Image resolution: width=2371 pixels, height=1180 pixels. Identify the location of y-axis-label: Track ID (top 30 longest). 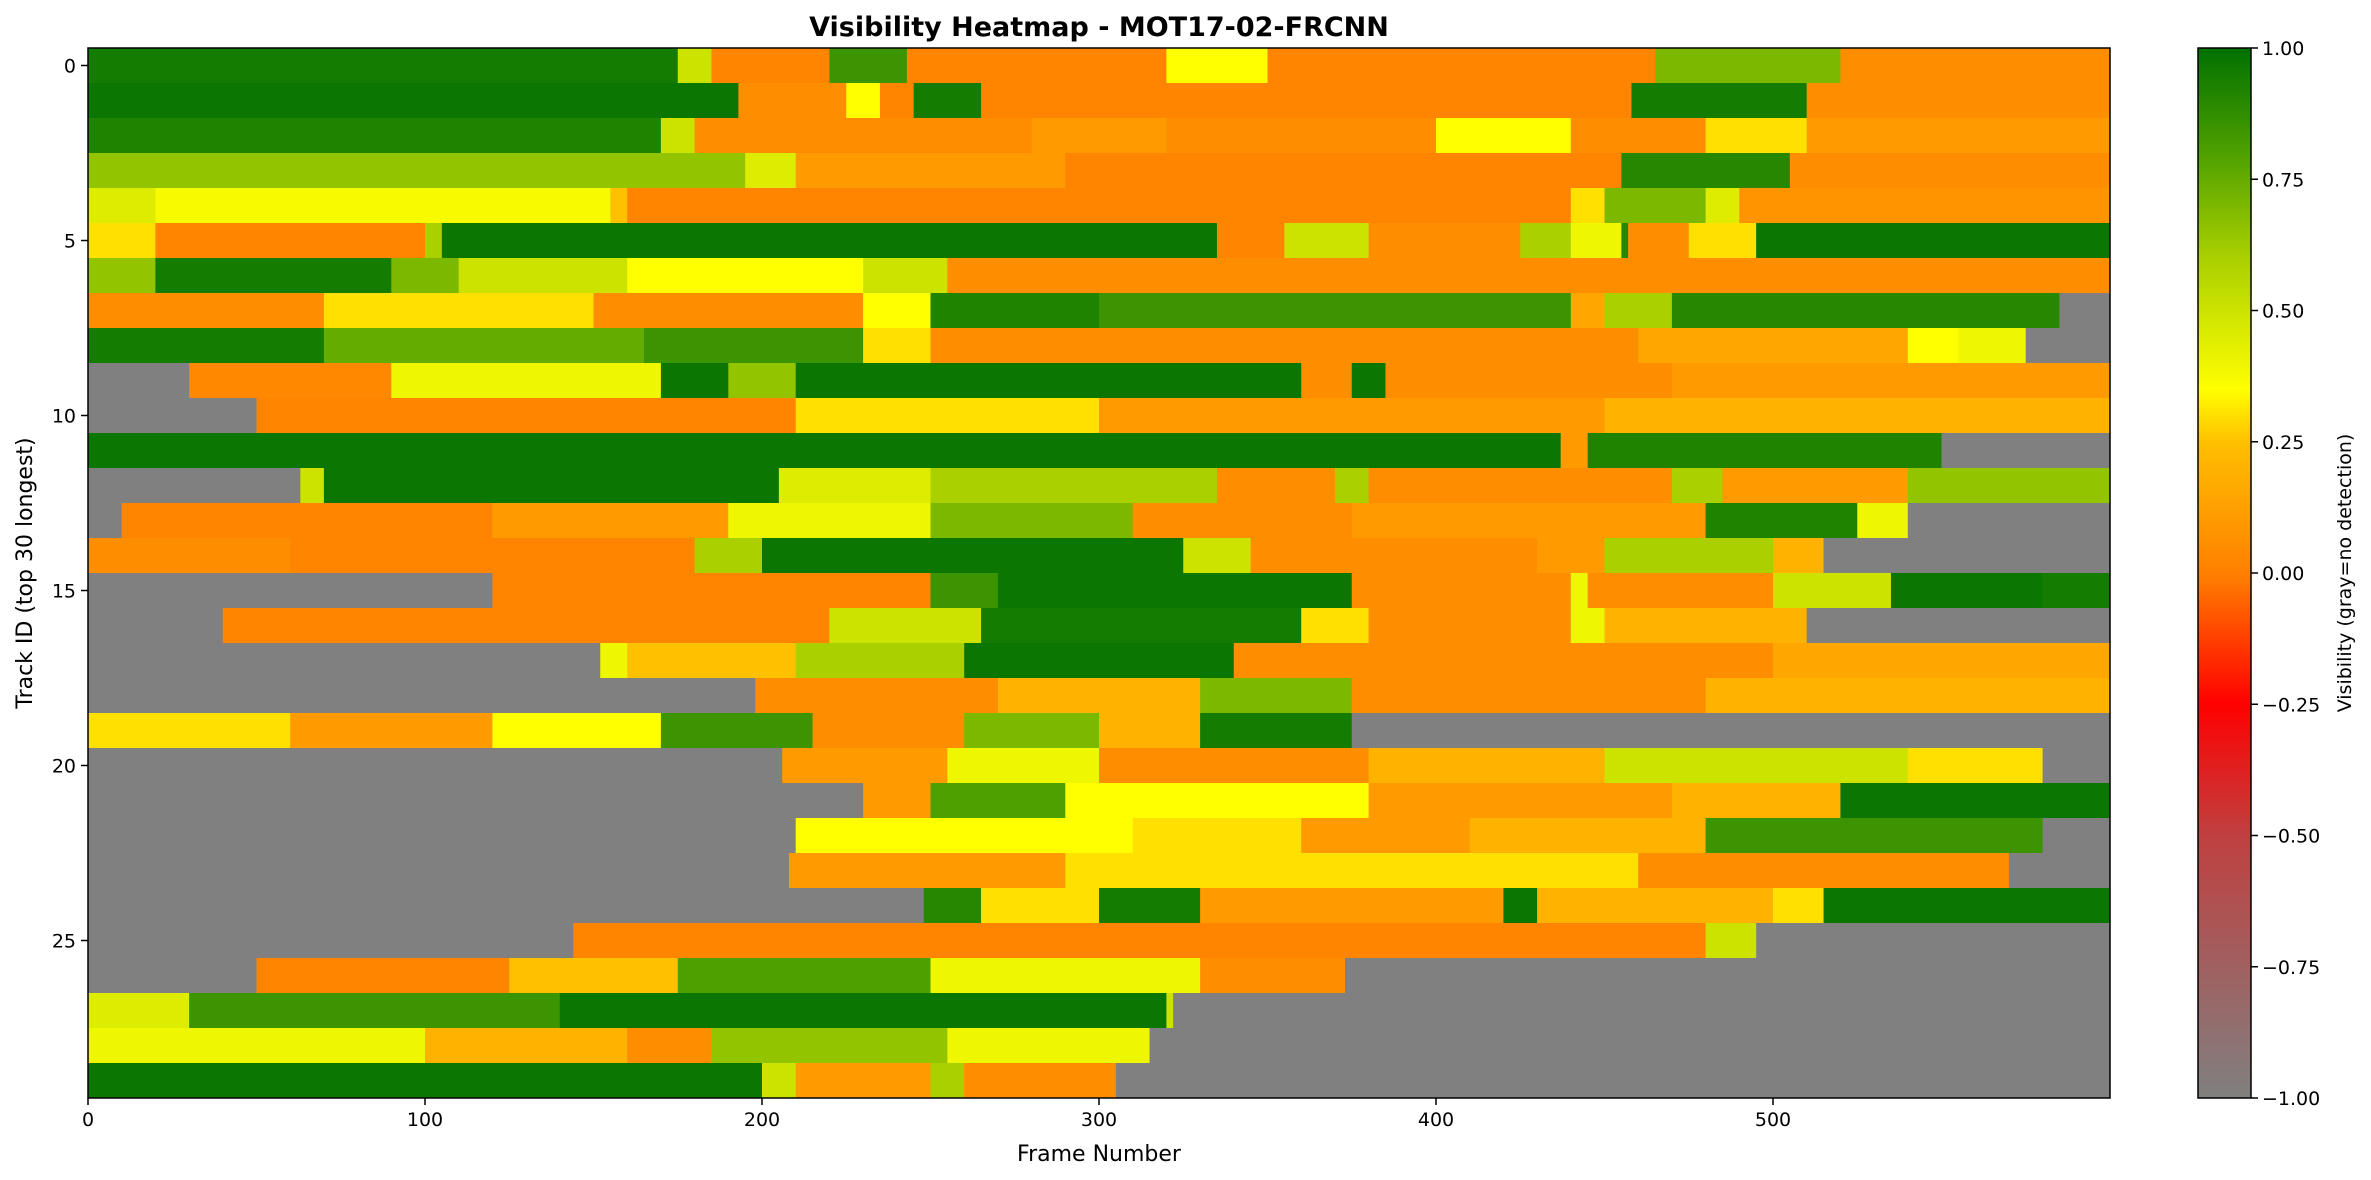
(25, 573).